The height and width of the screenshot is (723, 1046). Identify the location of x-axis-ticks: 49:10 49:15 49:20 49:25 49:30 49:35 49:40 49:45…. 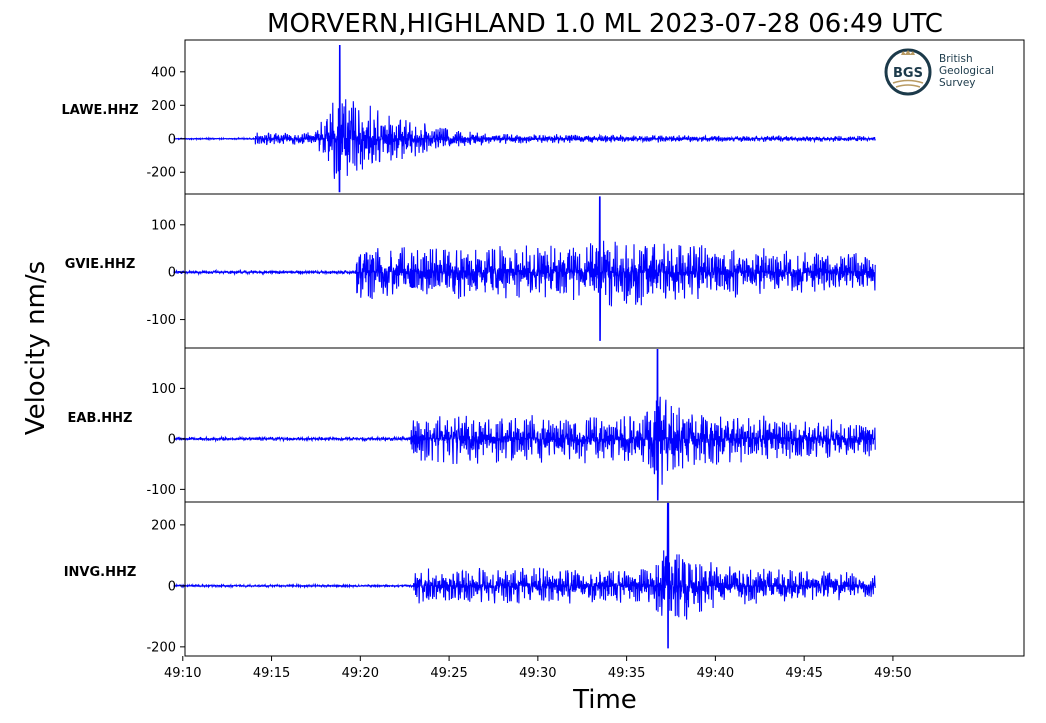
(538, 668).